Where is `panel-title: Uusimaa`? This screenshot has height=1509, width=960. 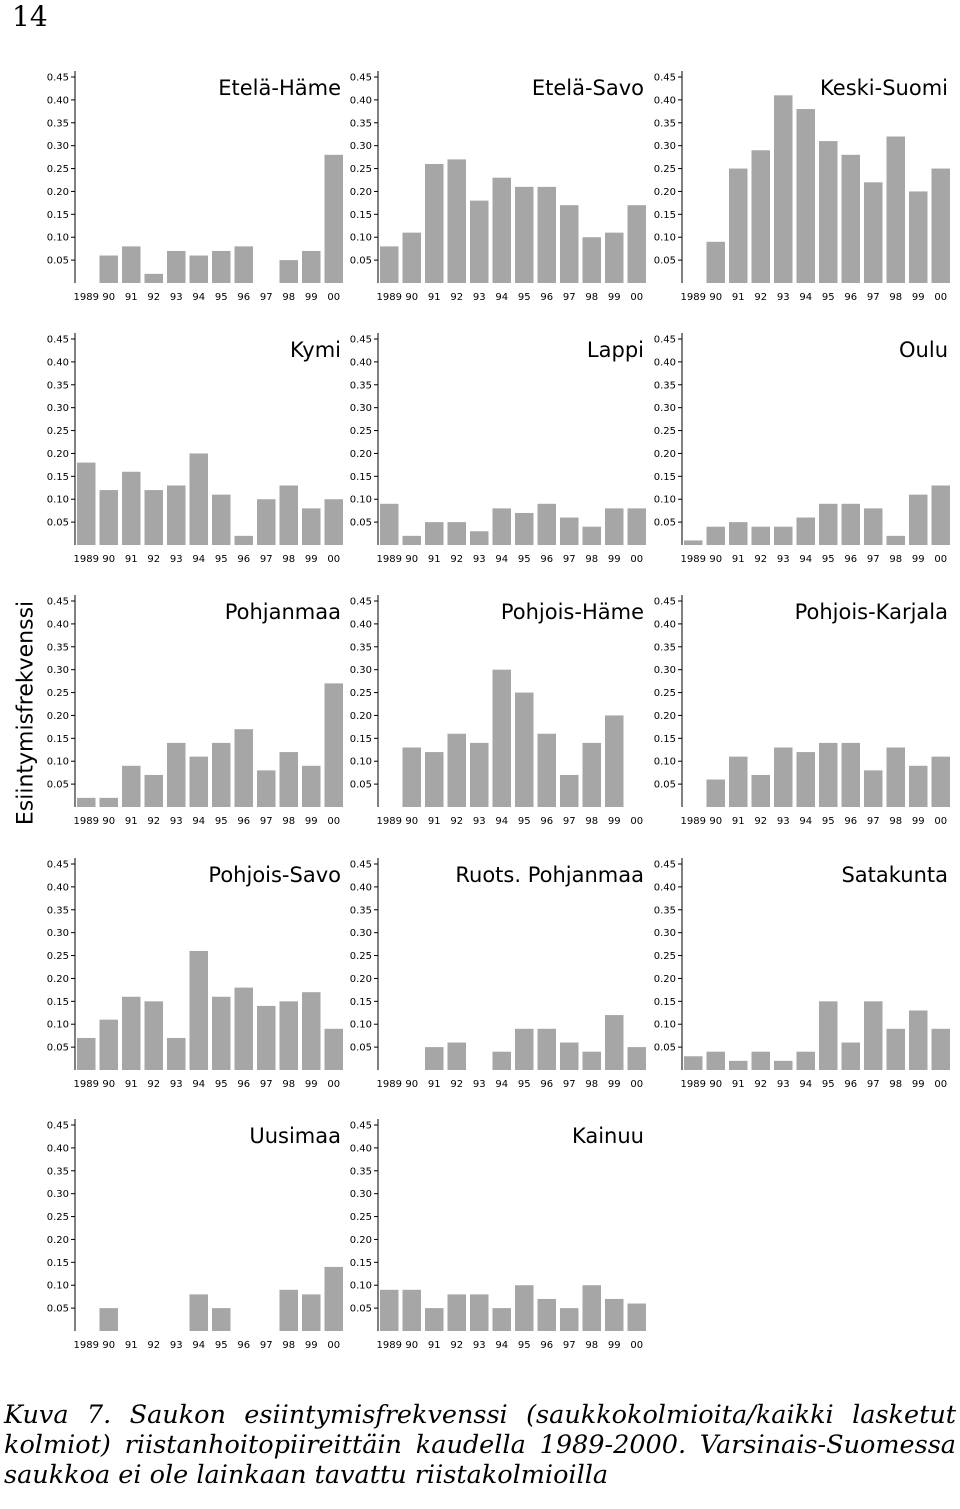
panel-title: Uusimaa is located at coordinates (295, 1136).